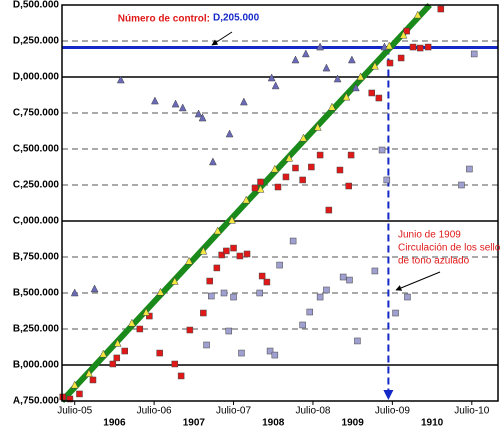 The height and width of the screenshot is (431, 500). What do you see at coordinates (434, 261) in the screenshot?
I see `event-text: de tono azulado` at bounding box center [434, 261].